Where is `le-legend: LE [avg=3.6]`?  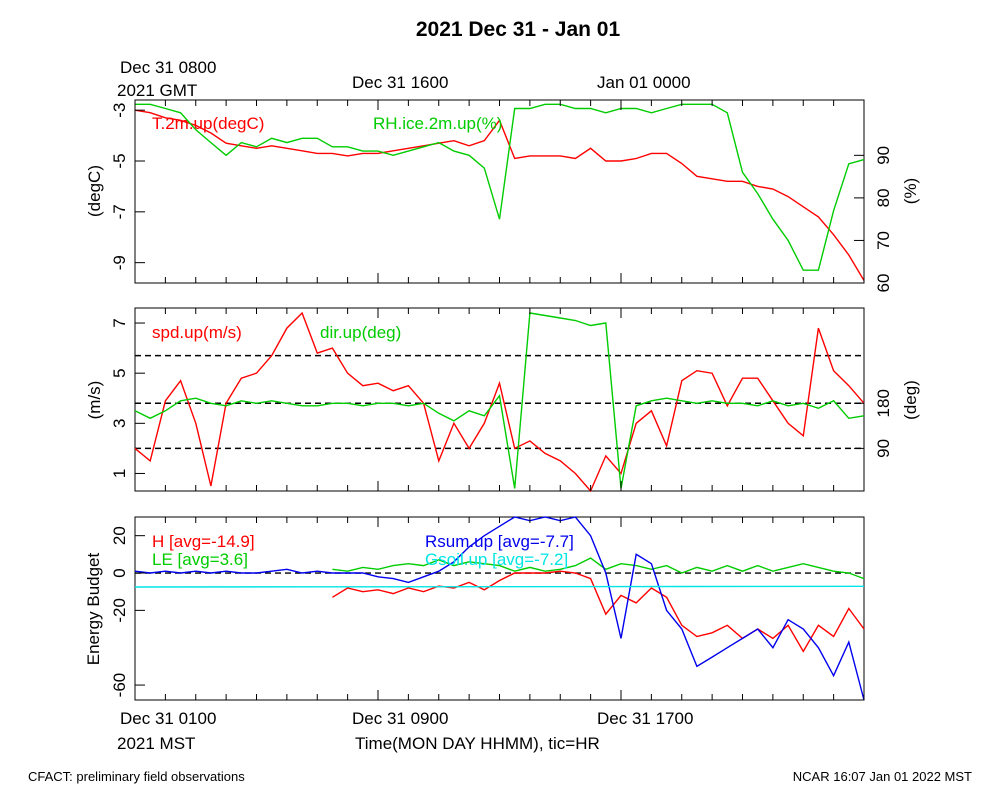
le-legend: LE [avg=3.6] is located at coordinates (200, 559).